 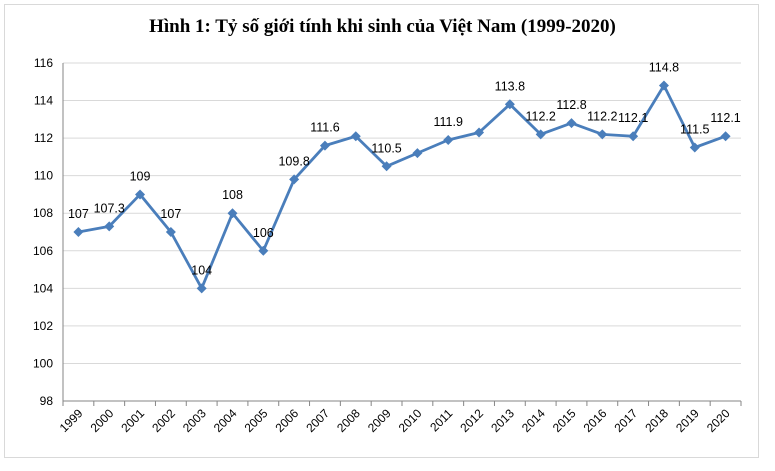 What do you see at coordinates (625, 420) in the screenshot?
I see `x-tick-label: 2017` at bounding box center [625, 420].